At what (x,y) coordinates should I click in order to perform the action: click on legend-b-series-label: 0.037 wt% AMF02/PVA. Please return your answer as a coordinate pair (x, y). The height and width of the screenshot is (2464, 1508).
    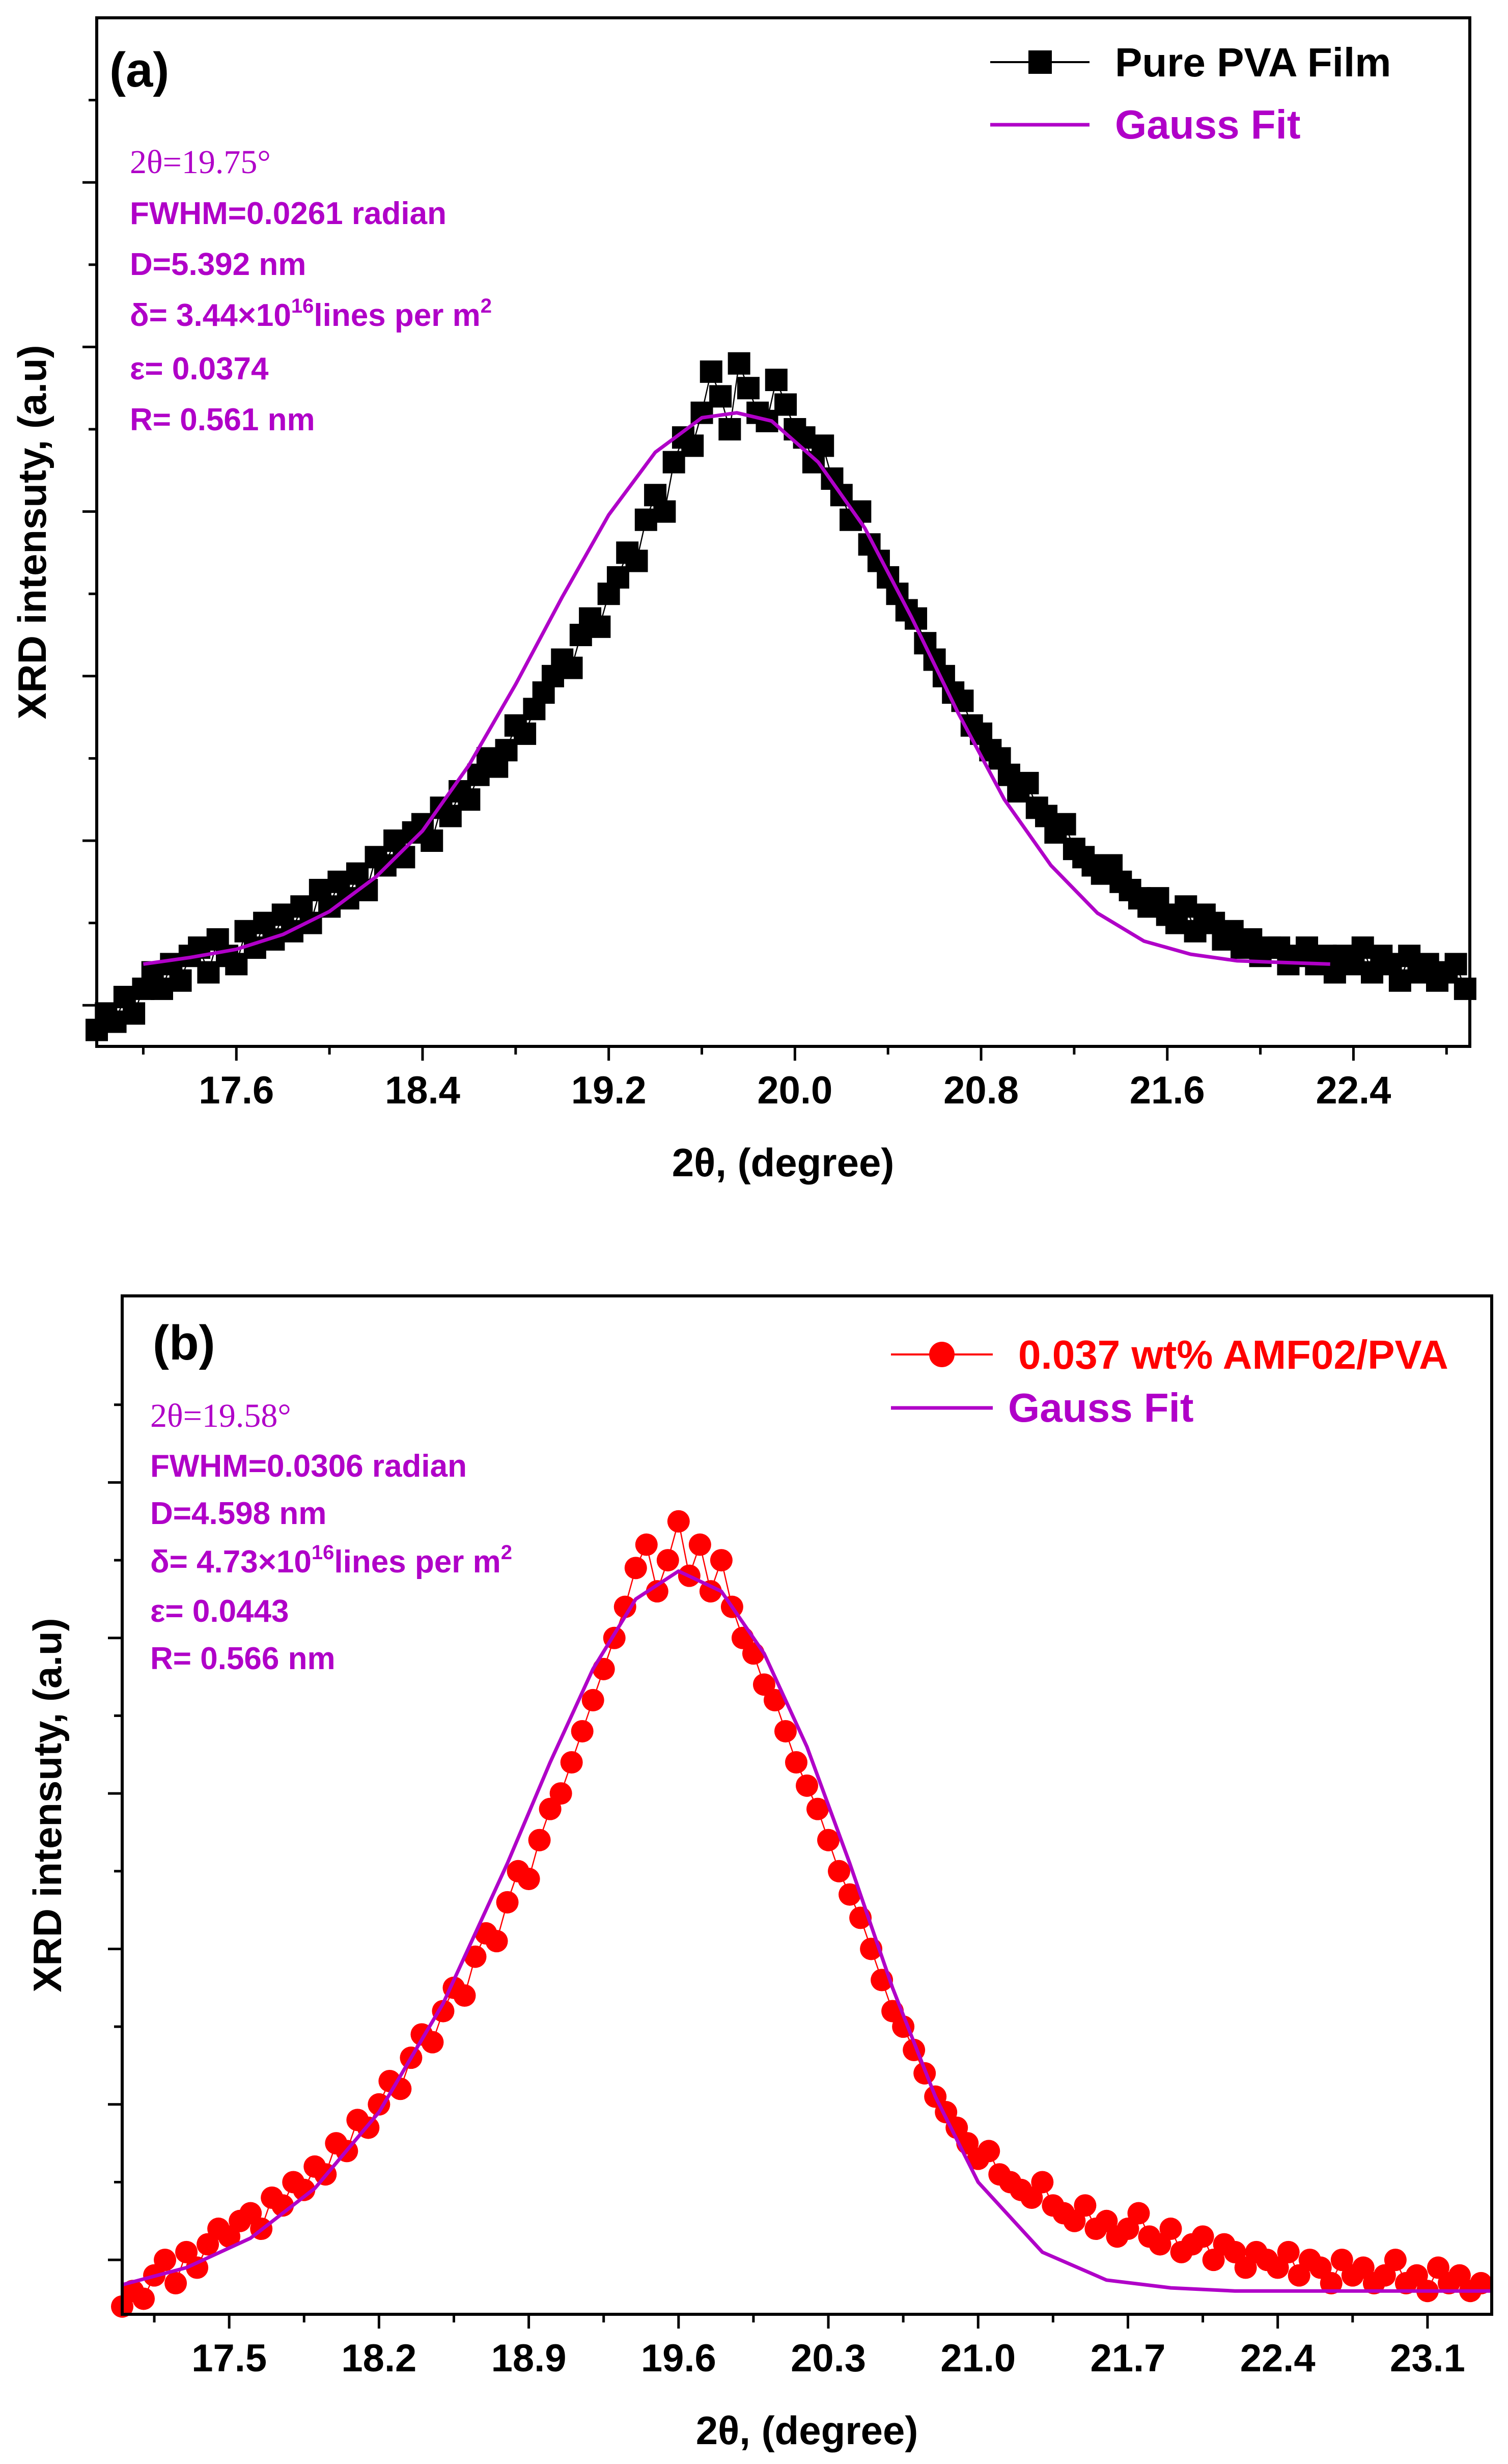
    Looking at the image, I should click on (1233, 1354).